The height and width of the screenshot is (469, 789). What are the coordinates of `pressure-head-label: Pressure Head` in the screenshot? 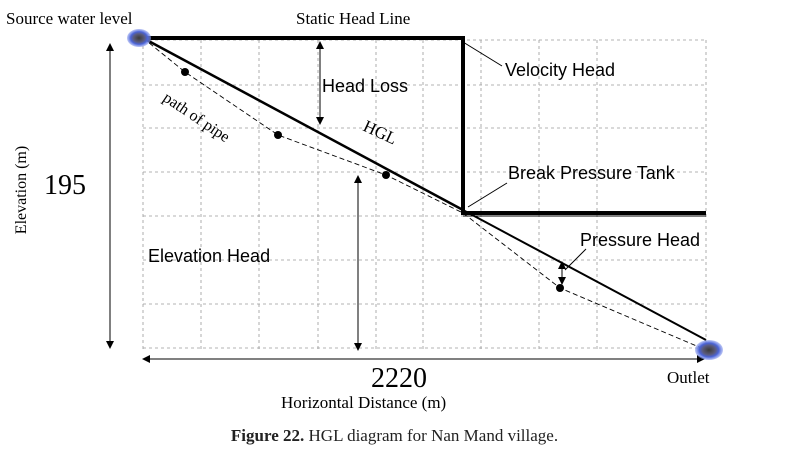 It's located at (640, 240).